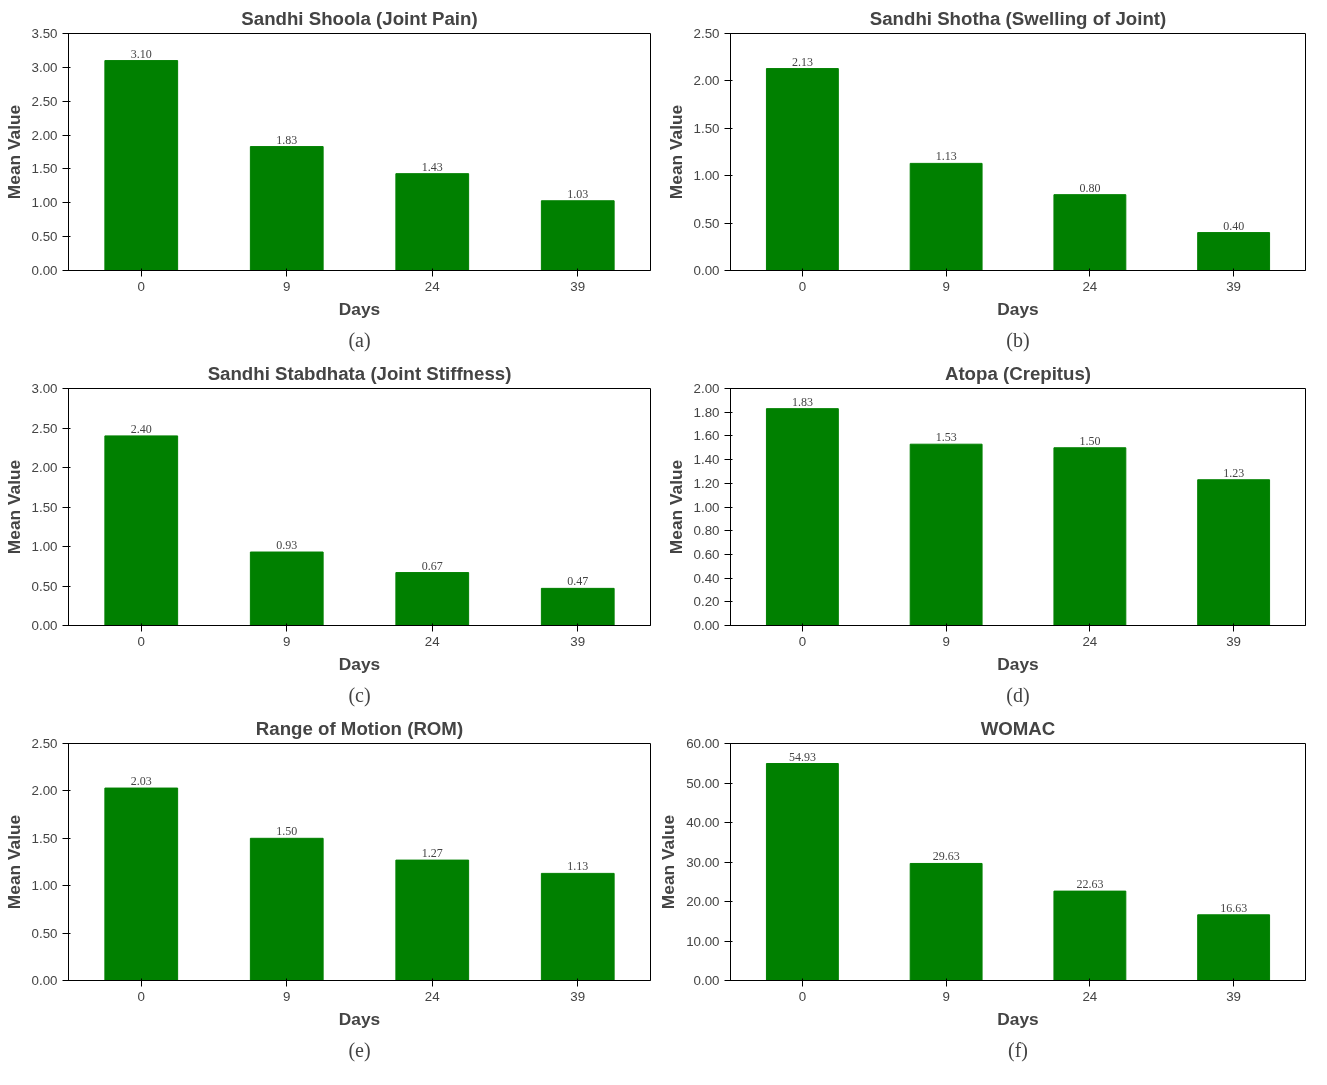  Describe the element at coordinates (359, 373) in the screenshot. I see `chart-title: Sandhi Stabdhata (Joint Stiffness)` at that location.